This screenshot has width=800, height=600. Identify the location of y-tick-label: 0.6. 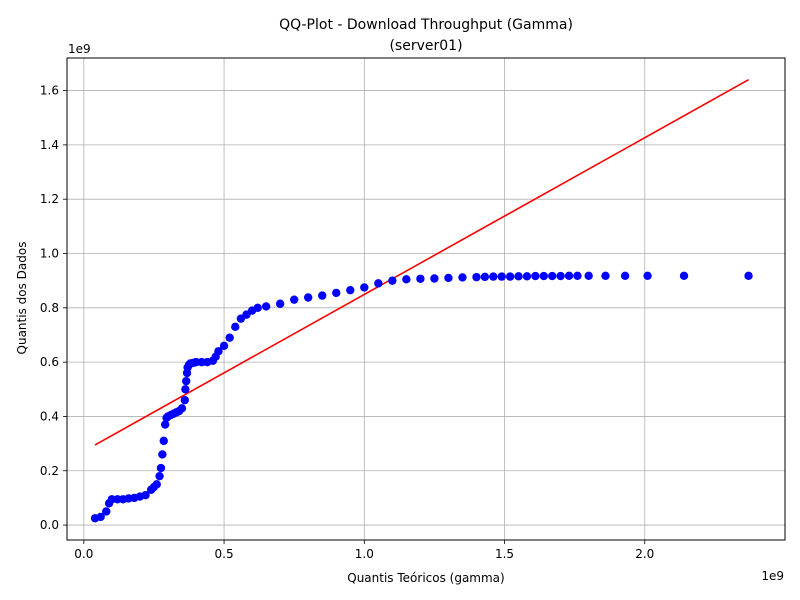
(49, 362).